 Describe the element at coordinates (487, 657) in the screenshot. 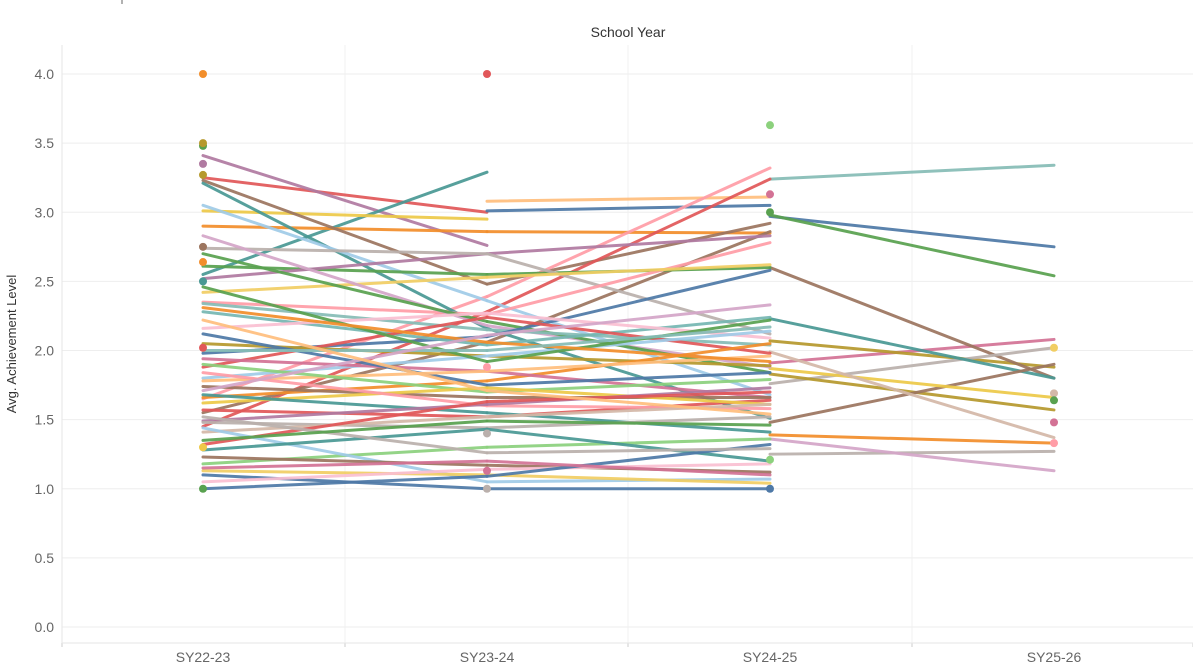

I see `x-tick-label: SY23-24` at that location.